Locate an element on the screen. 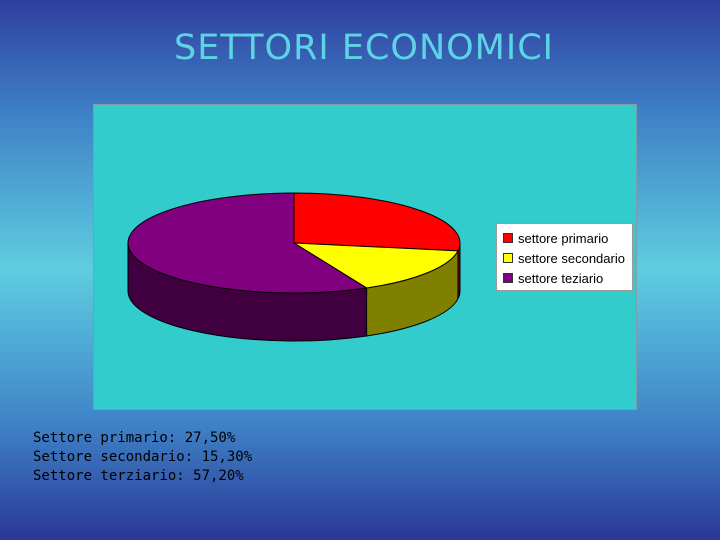  legend-item-teziario: settore teziario is located at coordinates (567, 278).